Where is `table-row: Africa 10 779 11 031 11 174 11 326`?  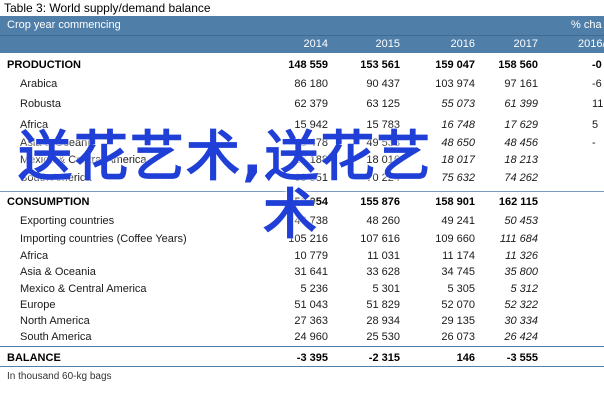
table-row: Africa 10 779 11 031 11 174 11 326 is located at coordinates (302, 256).